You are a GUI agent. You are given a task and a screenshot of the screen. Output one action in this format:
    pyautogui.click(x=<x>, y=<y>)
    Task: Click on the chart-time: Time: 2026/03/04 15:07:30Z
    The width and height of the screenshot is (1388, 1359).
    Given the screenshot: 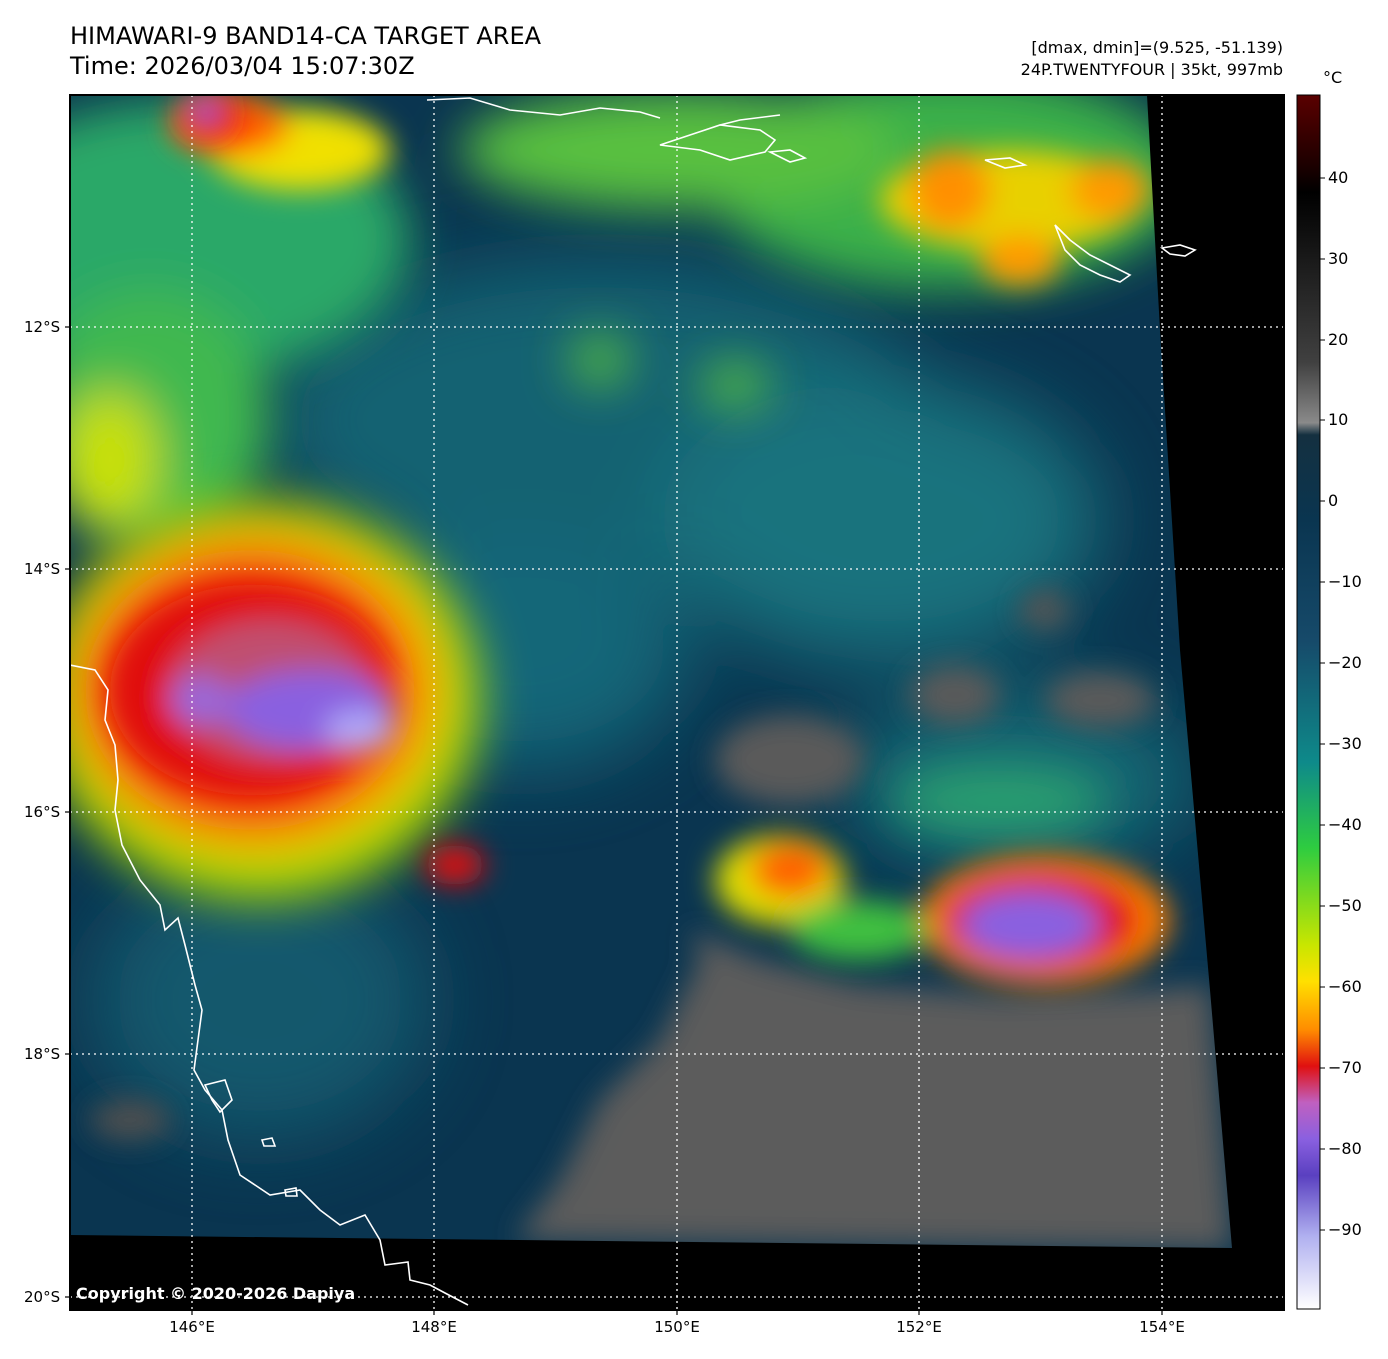 What is the action you would take?
    pyautogui.click(x=242, y=66)
    